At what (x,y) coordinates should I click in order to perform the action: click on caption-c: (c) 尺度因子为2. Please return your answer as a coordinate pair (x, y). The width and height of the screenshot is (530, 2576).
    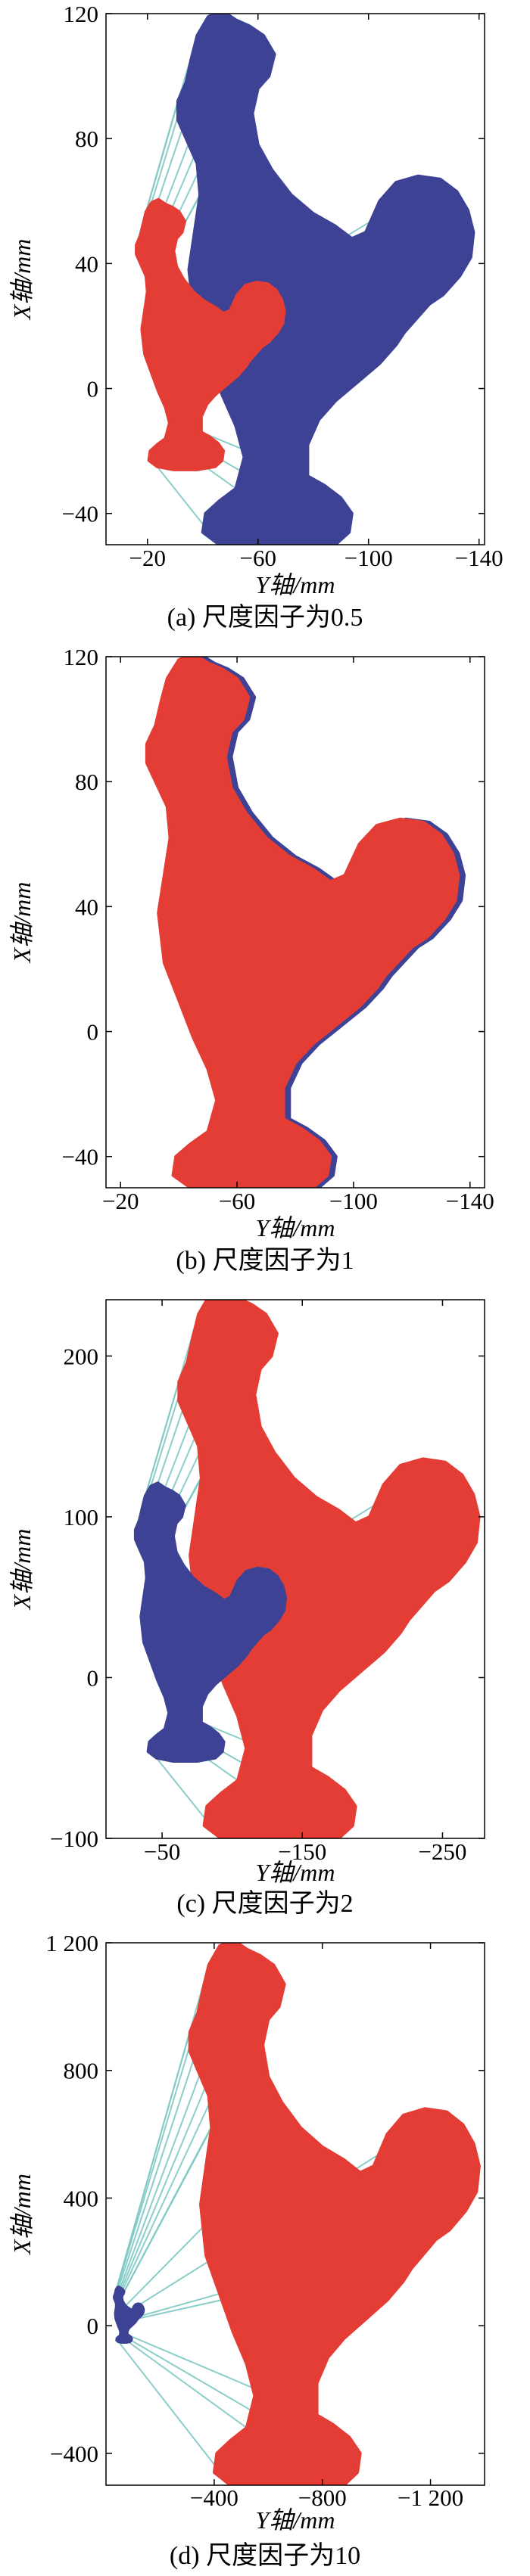
    Looking at the image, I should click on (265, 1904).